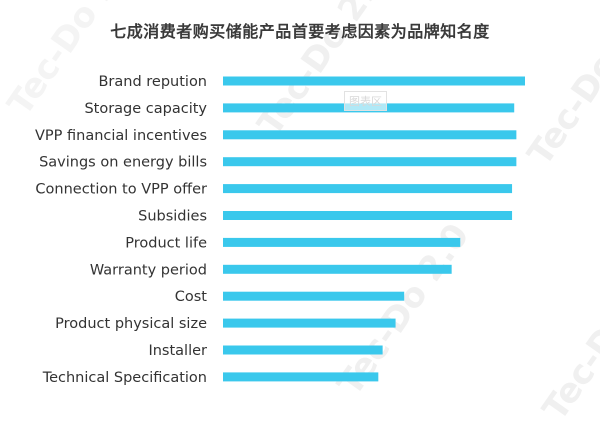 Image resolution: width=600 pixels, height=428 pixels. I want to click on category-label: Product physical size, so click(131, 324).